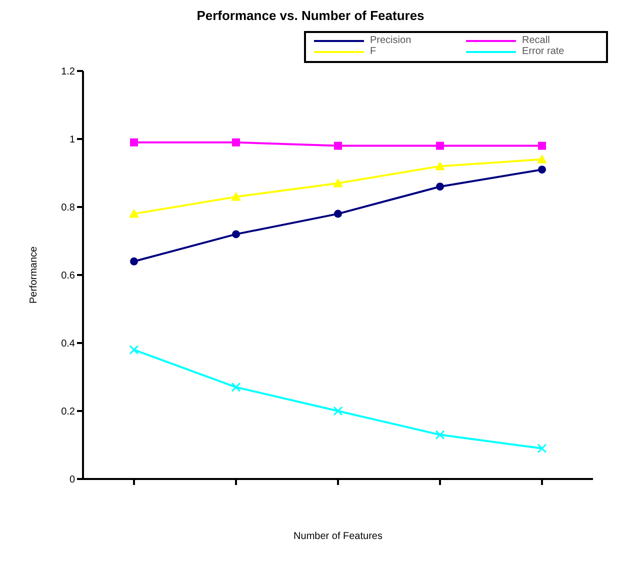 This screenshot has width=621, height=572. Describe the element at coordinates (338, 536) in the screenshot. I see `x-axis-title: Number of Features` at that location.